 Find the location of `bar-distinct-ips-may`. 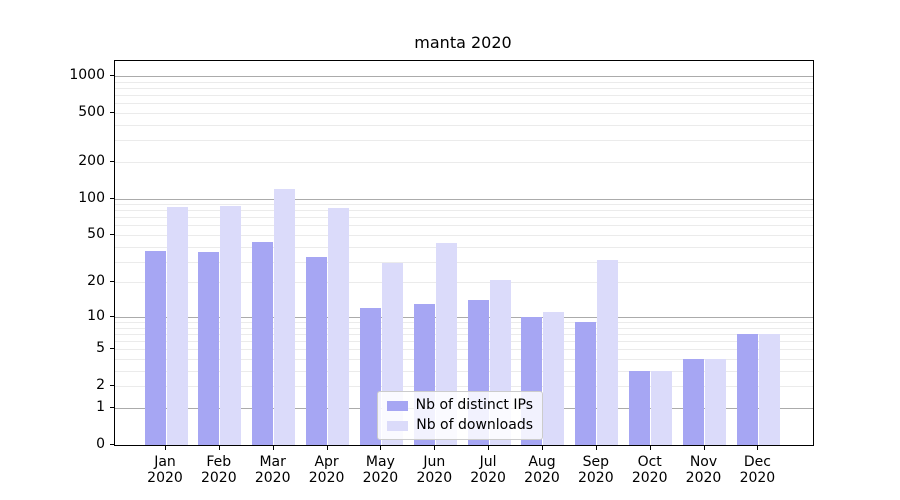

bar-distinct-ips-may is located at coordinates (370, 376).